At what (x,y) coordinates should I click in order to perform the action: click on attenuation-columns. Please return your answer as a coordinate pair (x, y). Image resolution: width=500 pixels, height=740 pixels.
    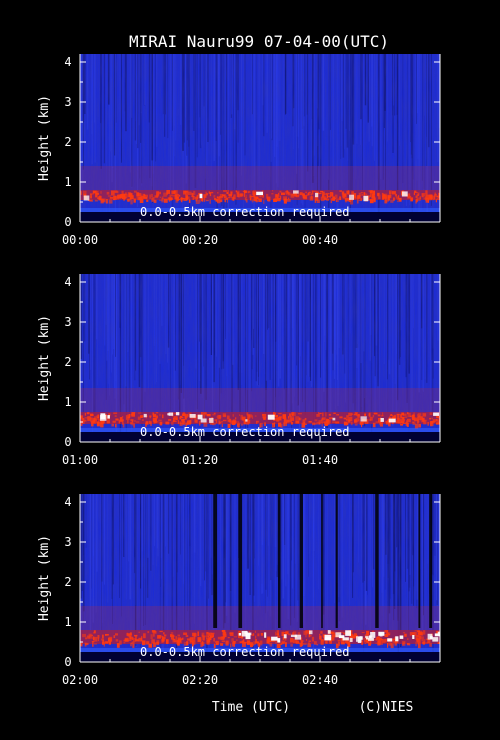
    Looking at the image, I should click on (323, 561).